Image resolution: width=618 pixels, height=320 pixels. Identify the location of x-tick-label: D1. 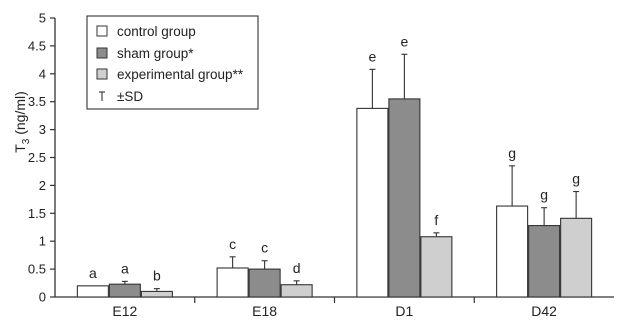
(404, 311).